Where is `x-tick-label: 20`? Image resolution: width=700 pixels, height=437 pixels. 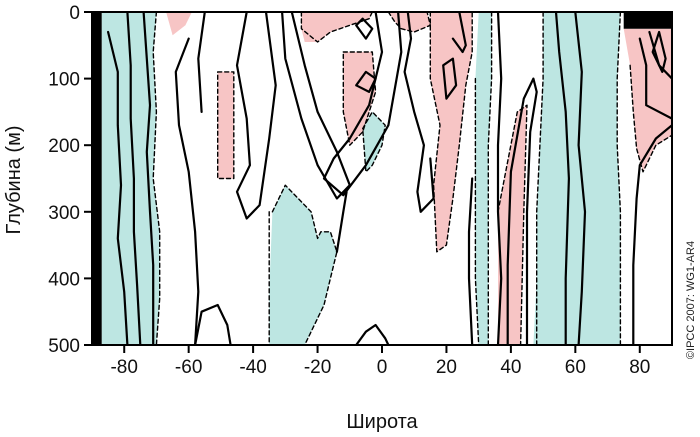 x-tick-label: 20 is located at coordinates (446, 367).